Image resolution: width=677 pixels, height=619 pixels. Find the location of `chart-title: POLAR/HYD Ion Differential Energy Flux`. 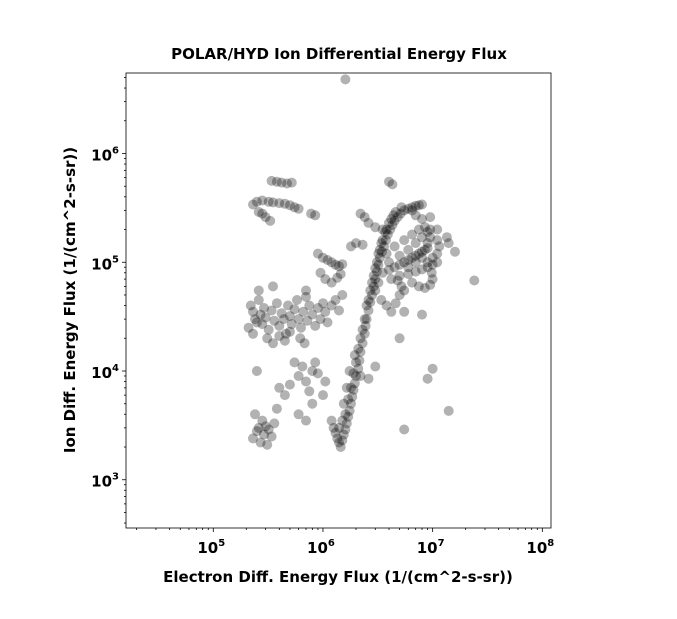

chart-title: POLAR/HYD Ion Differential Energy Flux is located at coordinates (339, 54).